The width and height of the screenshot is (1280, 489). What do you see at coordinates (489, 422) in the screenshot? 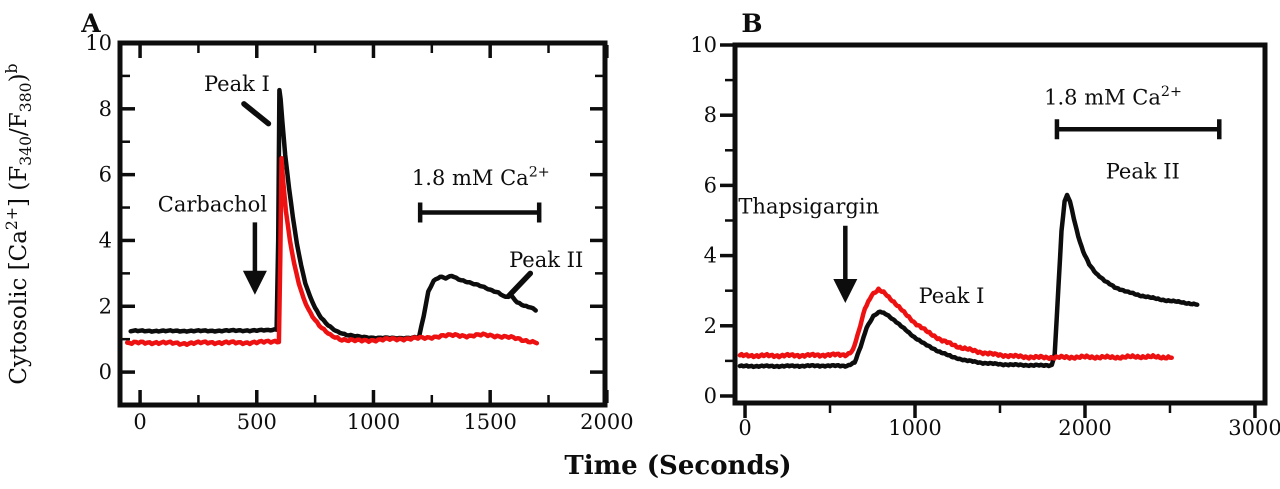
I see `x-tick-label: 1500` at bounding box center [489, 422].